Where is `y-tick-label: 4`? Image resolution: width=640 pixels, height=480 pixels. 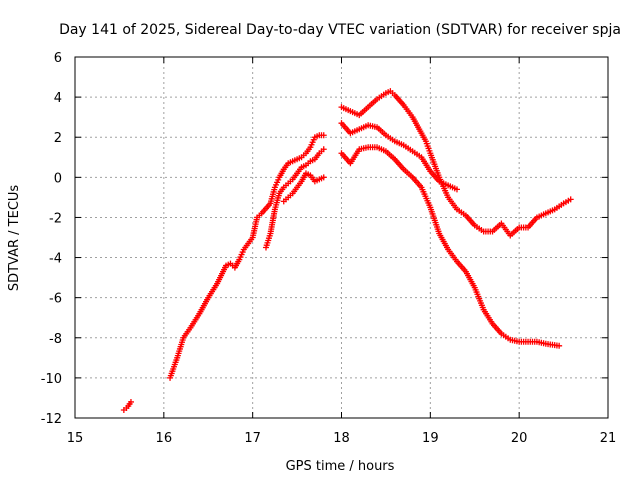 y-tick-label: 4 is located at coordinates (58, 98).